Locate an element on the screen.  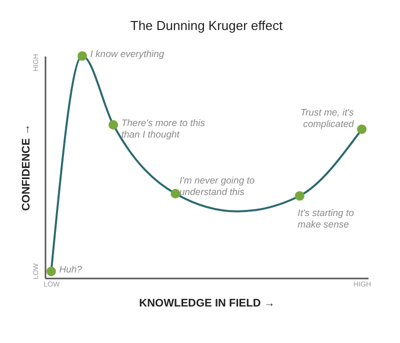
annotation: I know everything is located at coordinates (127, 54).